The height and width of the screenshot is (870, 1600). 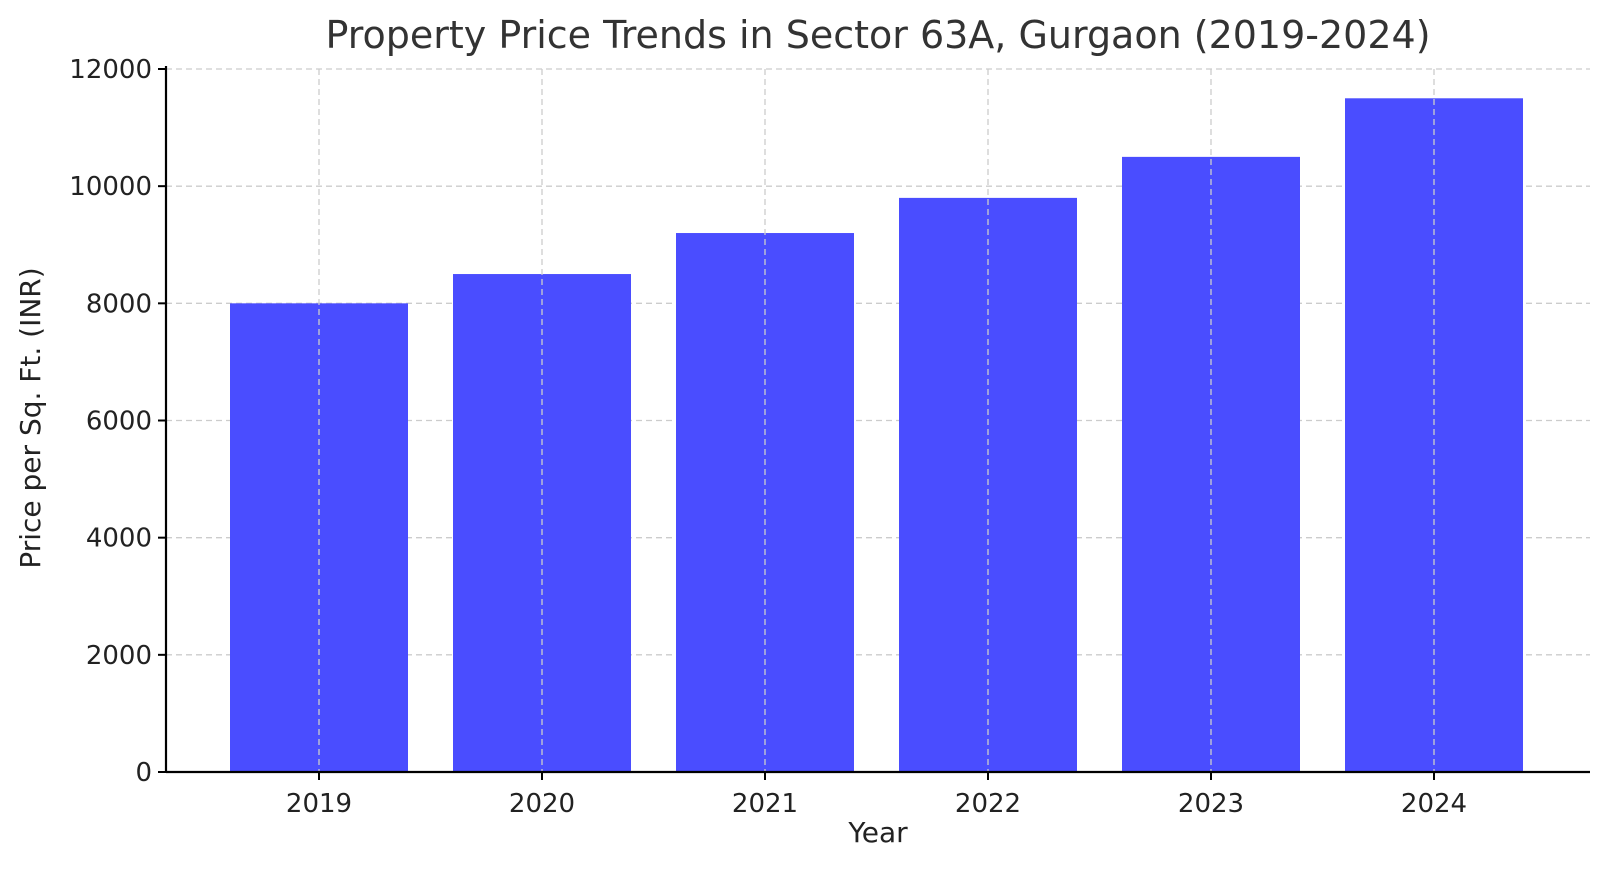 I want to click on y-tick-label: 8000, so click(x=119, y=304).